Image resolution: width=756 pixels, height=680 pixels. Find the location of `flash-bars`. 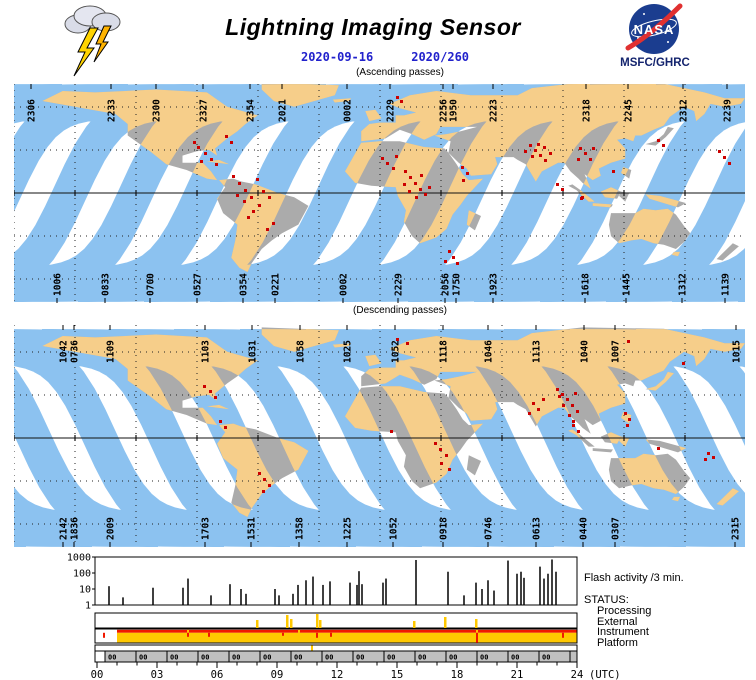

flash-bars is located at coordinates (332, 582).